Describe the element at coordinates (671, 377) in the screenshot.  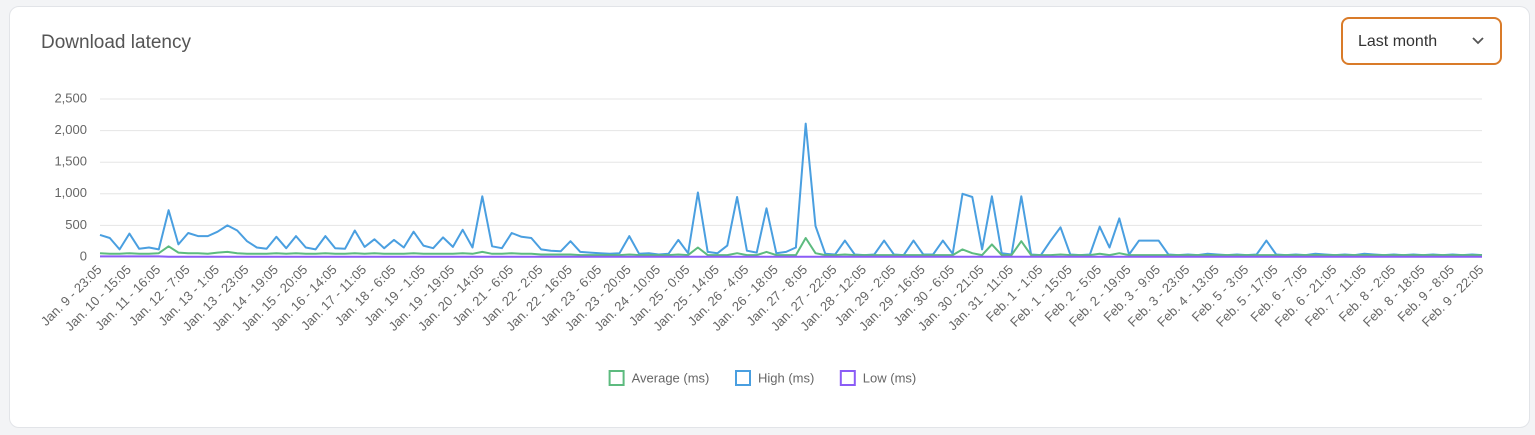
I see `legend-label: Average (ms)` at that location.